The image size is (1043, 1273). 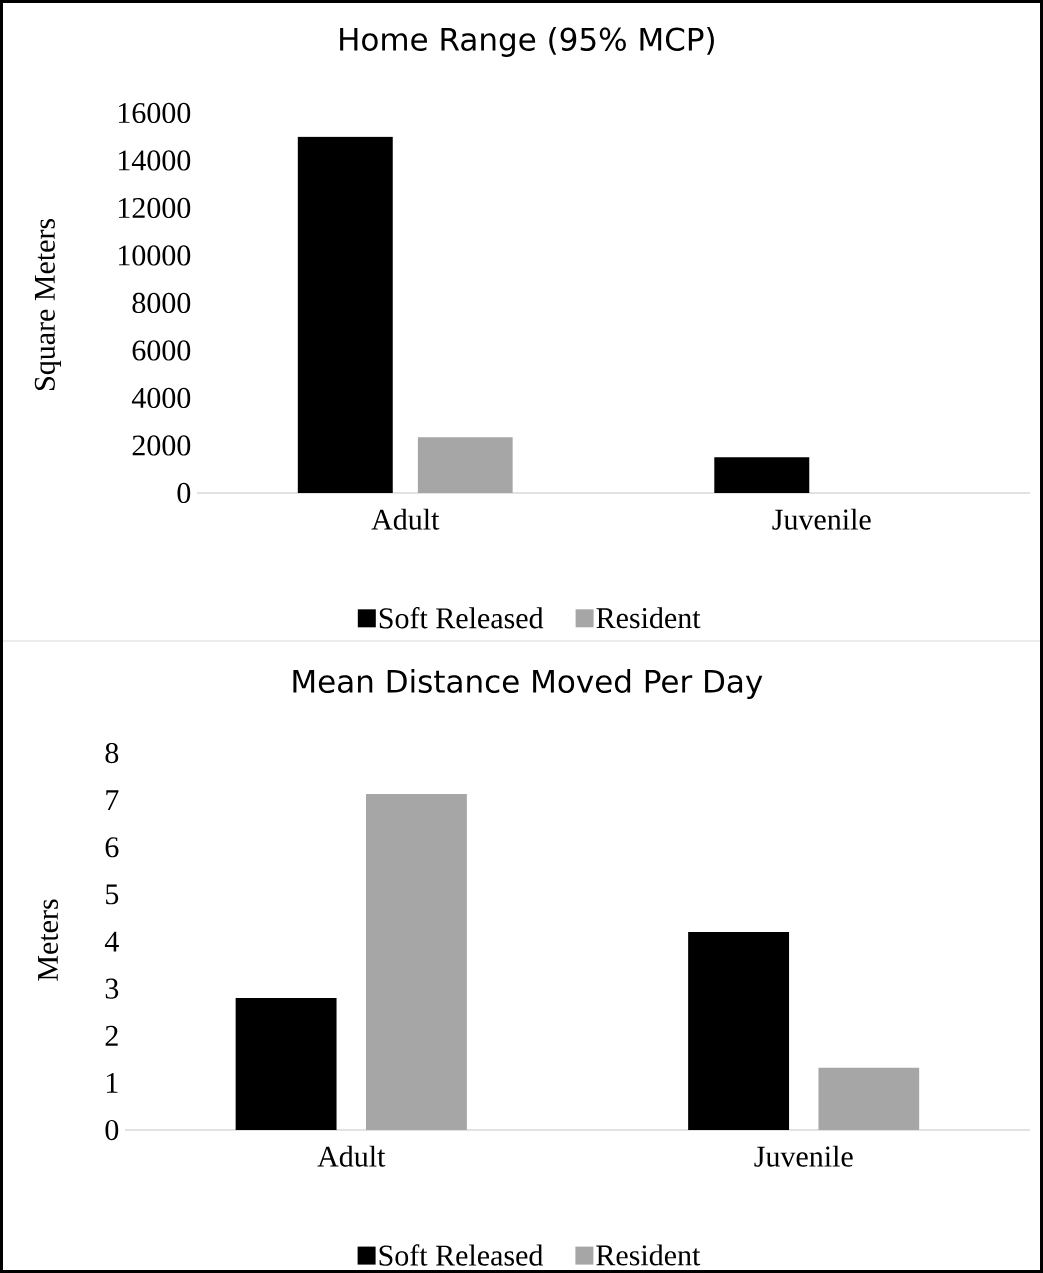 What do you see at coordinates (48, 940) in the screenshot?
I see `y-axis-title: Meters` at bounding box center [48, 940].